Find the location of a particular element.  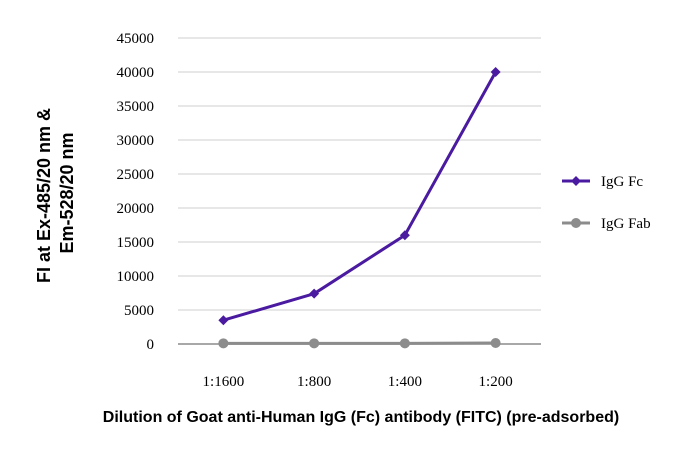

y-axis-title-line-1: FI at Ex-485/20 nm & is located at coordinates (44, 195).